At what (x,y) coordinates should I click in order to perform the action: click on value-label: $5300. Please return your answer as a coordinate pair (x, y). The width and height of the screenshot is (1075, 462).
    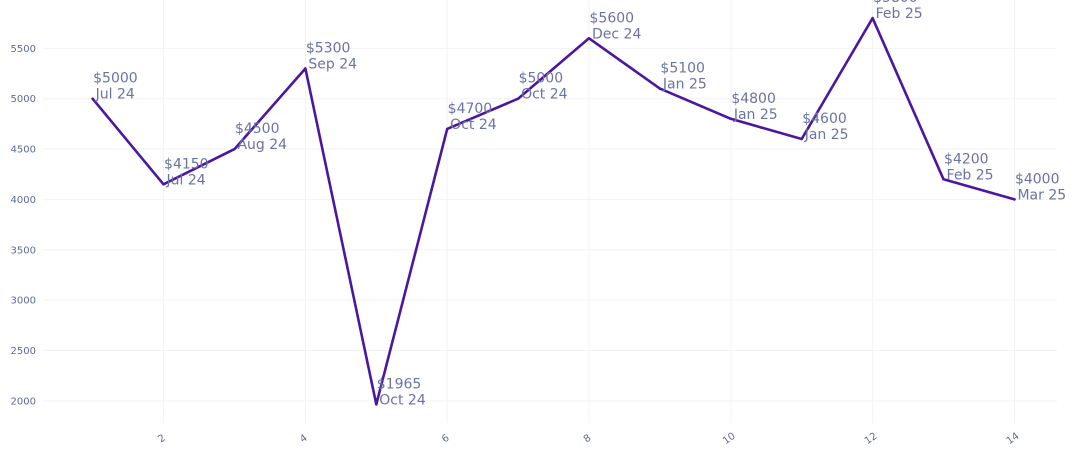
    Looking at the image, I should click on (328, 48).